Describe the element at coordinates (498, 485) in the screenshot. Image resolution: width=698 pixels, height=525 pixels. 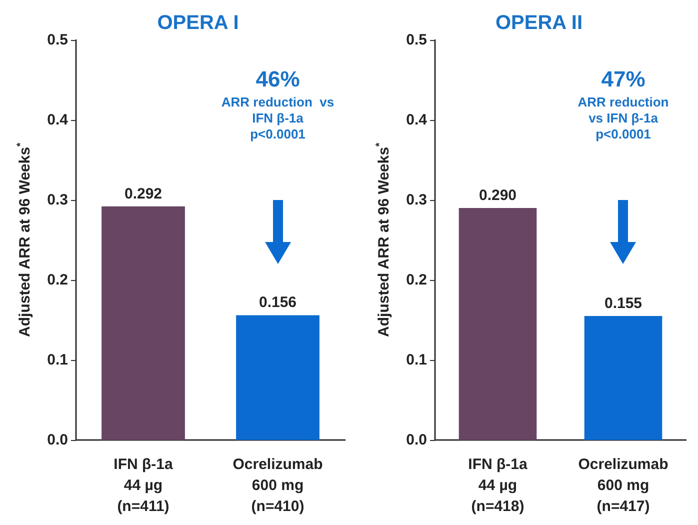
I see `x-tick-label: IFN β-1a 44 µg (n=418)` at that location.